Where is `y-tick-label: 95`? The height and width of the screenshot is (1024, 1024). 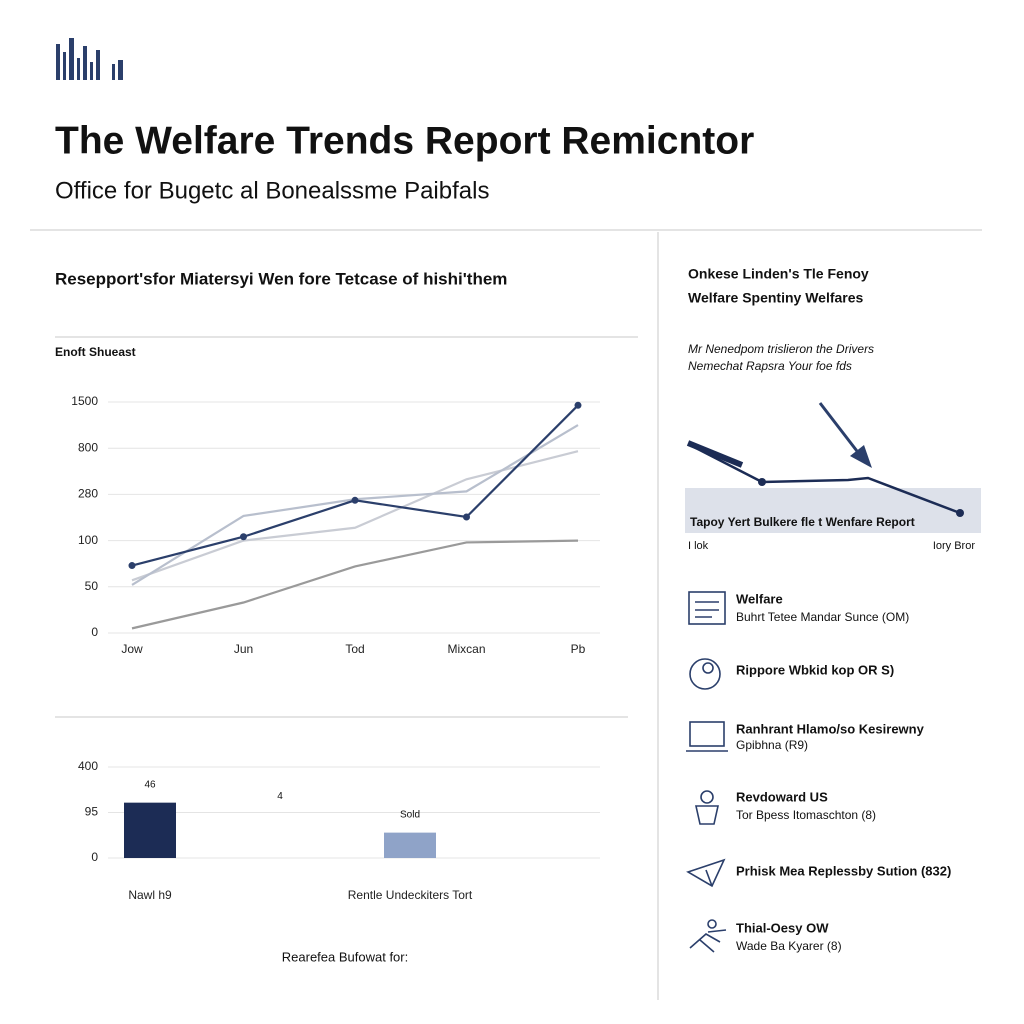
y-tick-label: 95 is located at coordinates (92, 812).